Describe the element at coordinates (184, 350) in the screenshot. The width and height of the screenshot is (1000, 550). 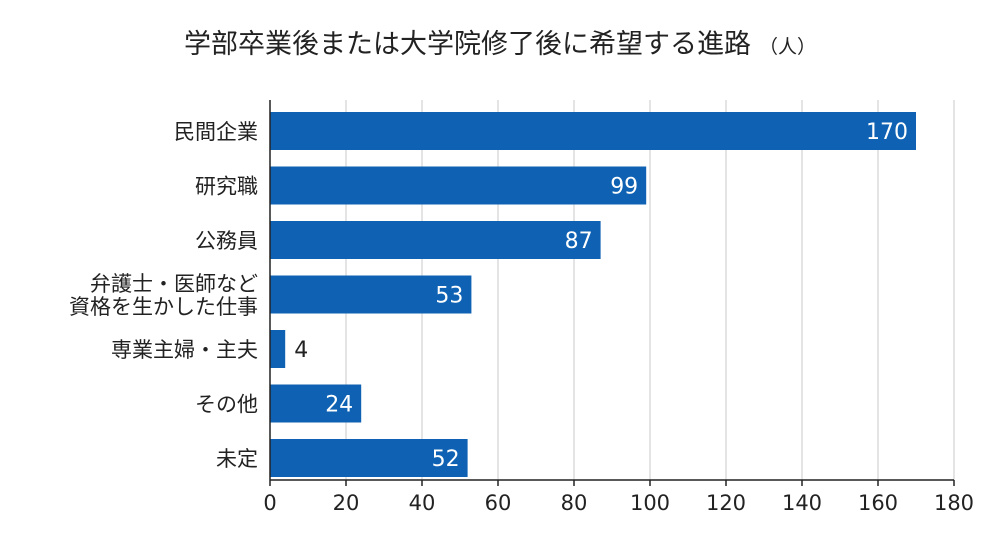
I see `category-label: 専業主婦・主夫` at that location.